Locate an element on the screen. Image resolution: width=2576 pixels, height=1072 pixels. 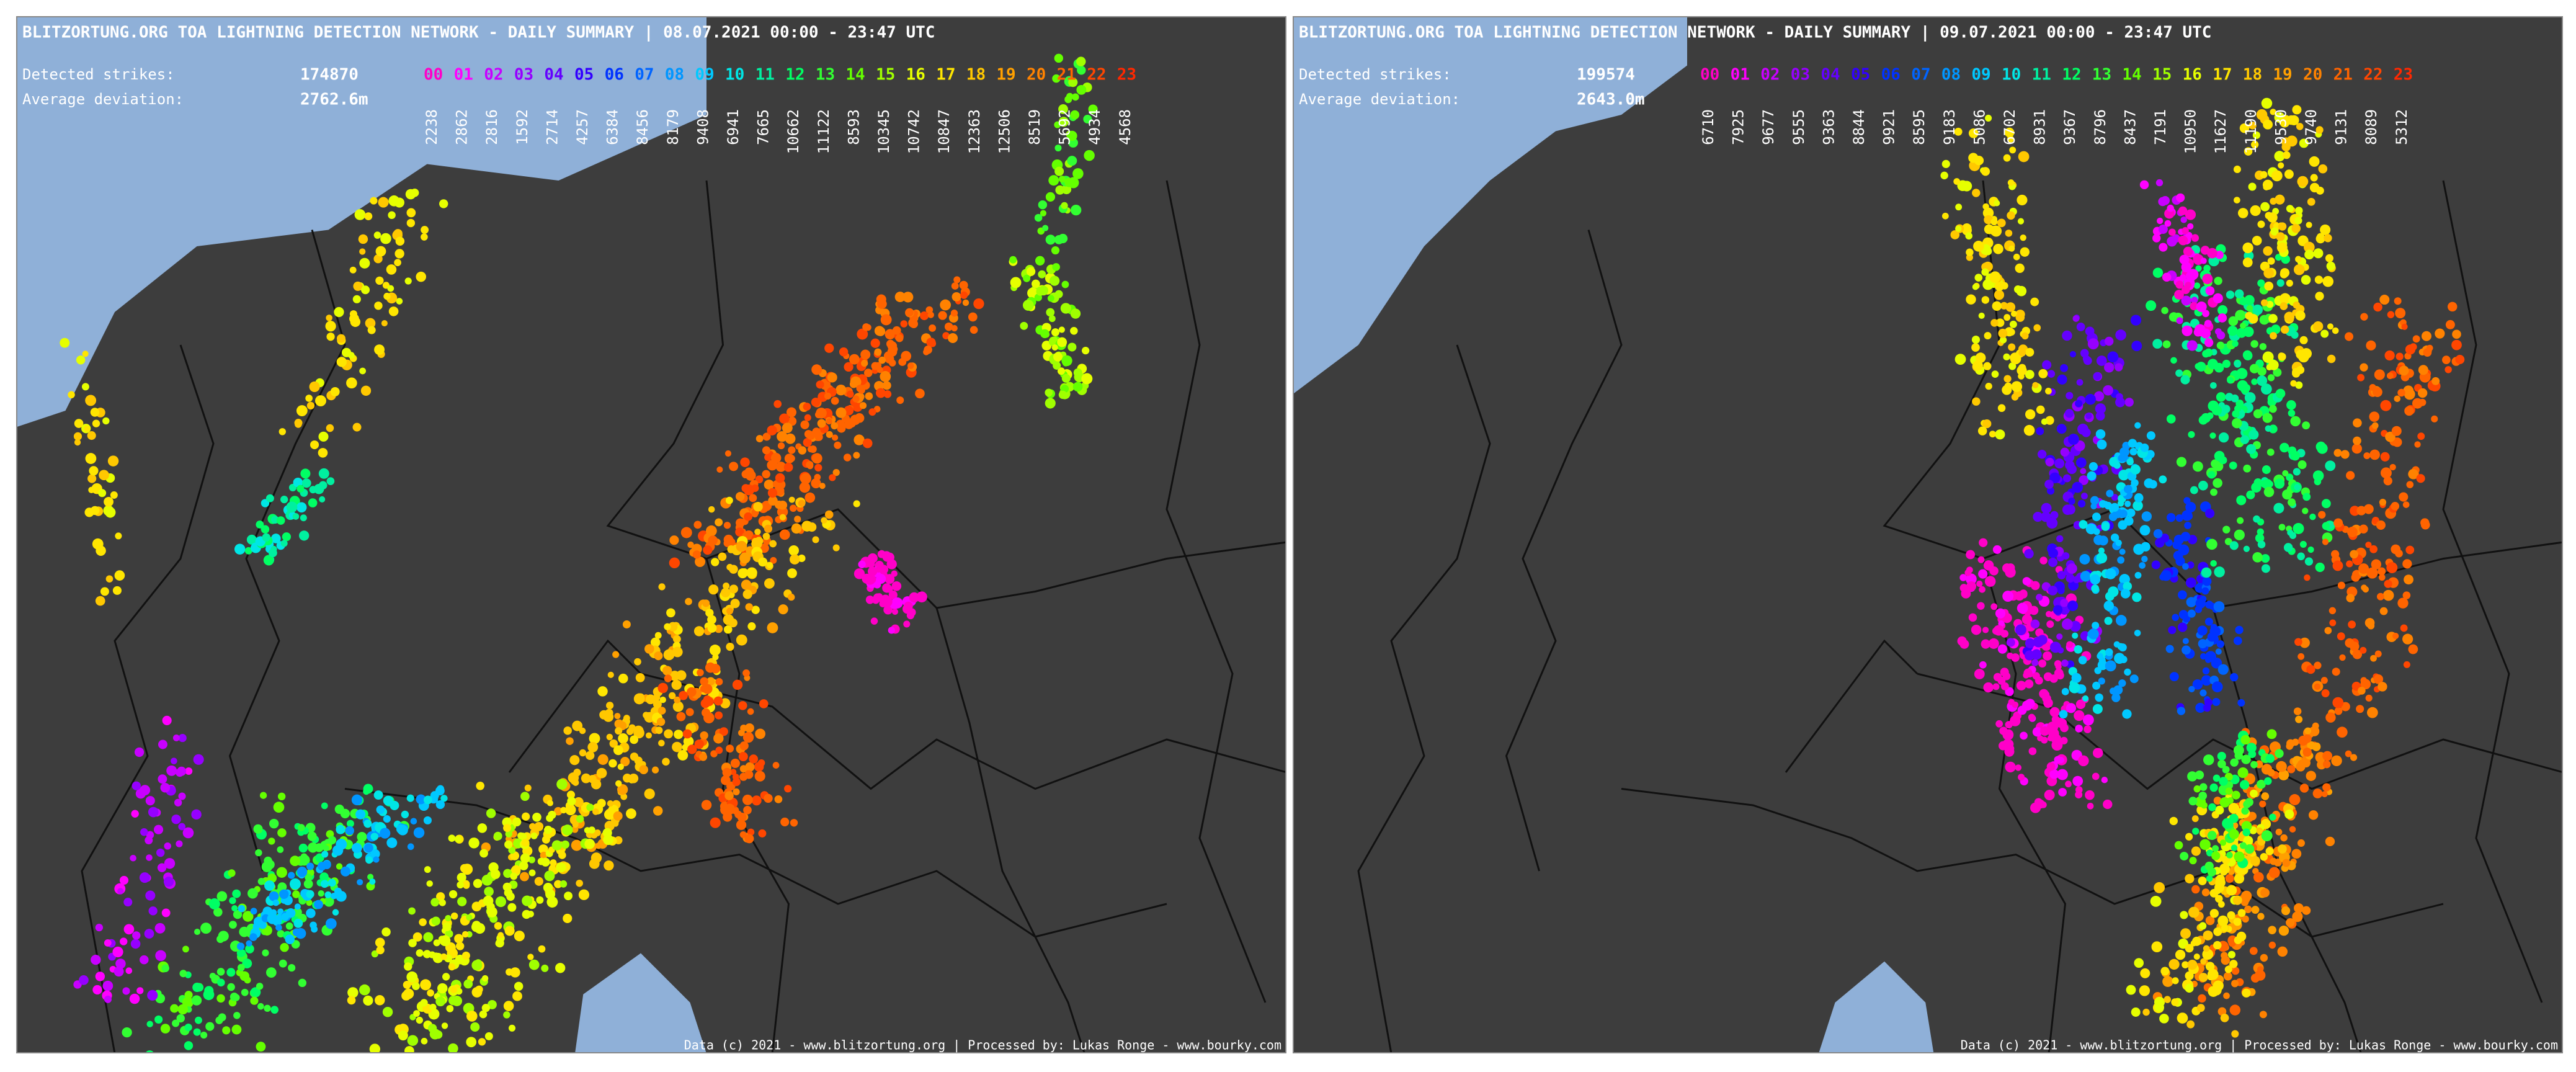
hour-label: 13 is located at coordinates (2102, 75).